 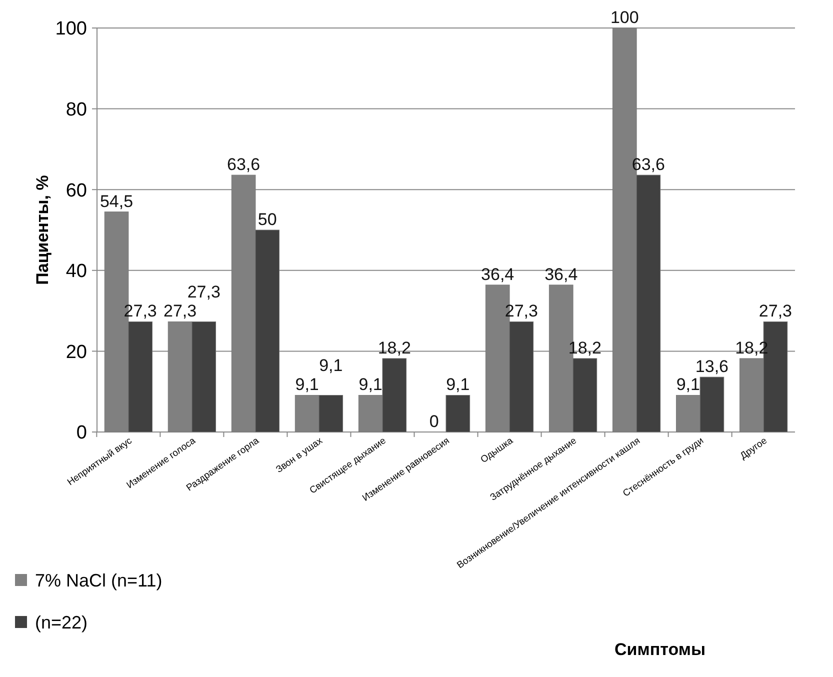 I want to click on data-label: 18,2, so click(x=394, y=348).